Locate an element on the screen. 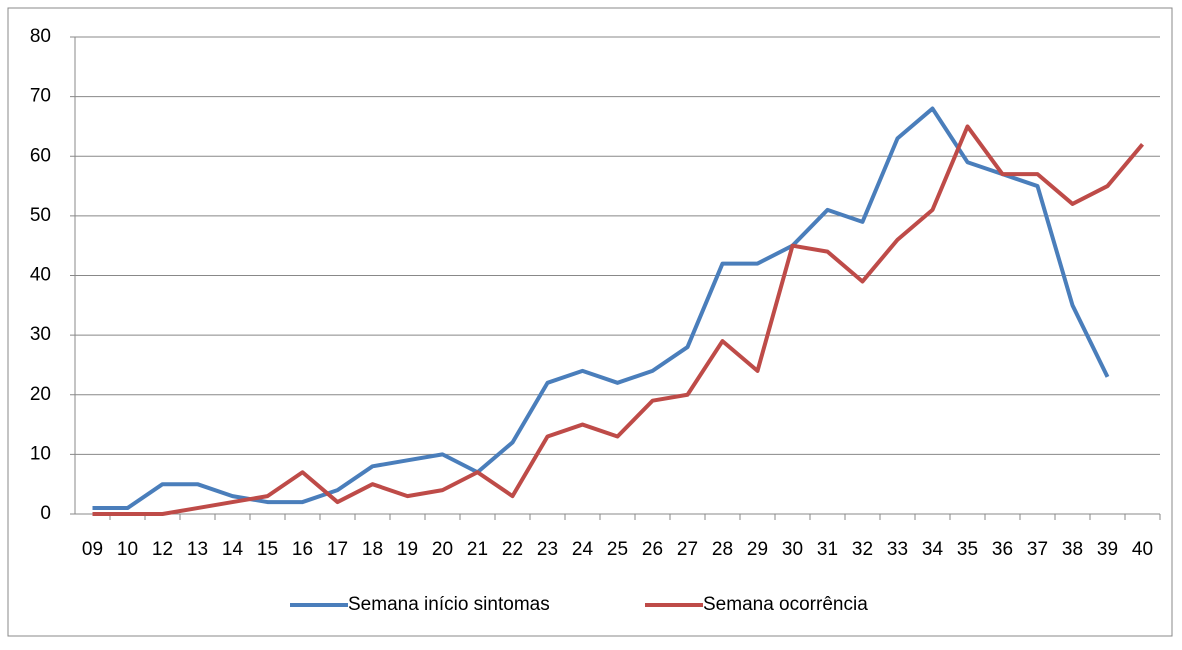  x-tick-label: 13 is located at coordinates (197, 549).